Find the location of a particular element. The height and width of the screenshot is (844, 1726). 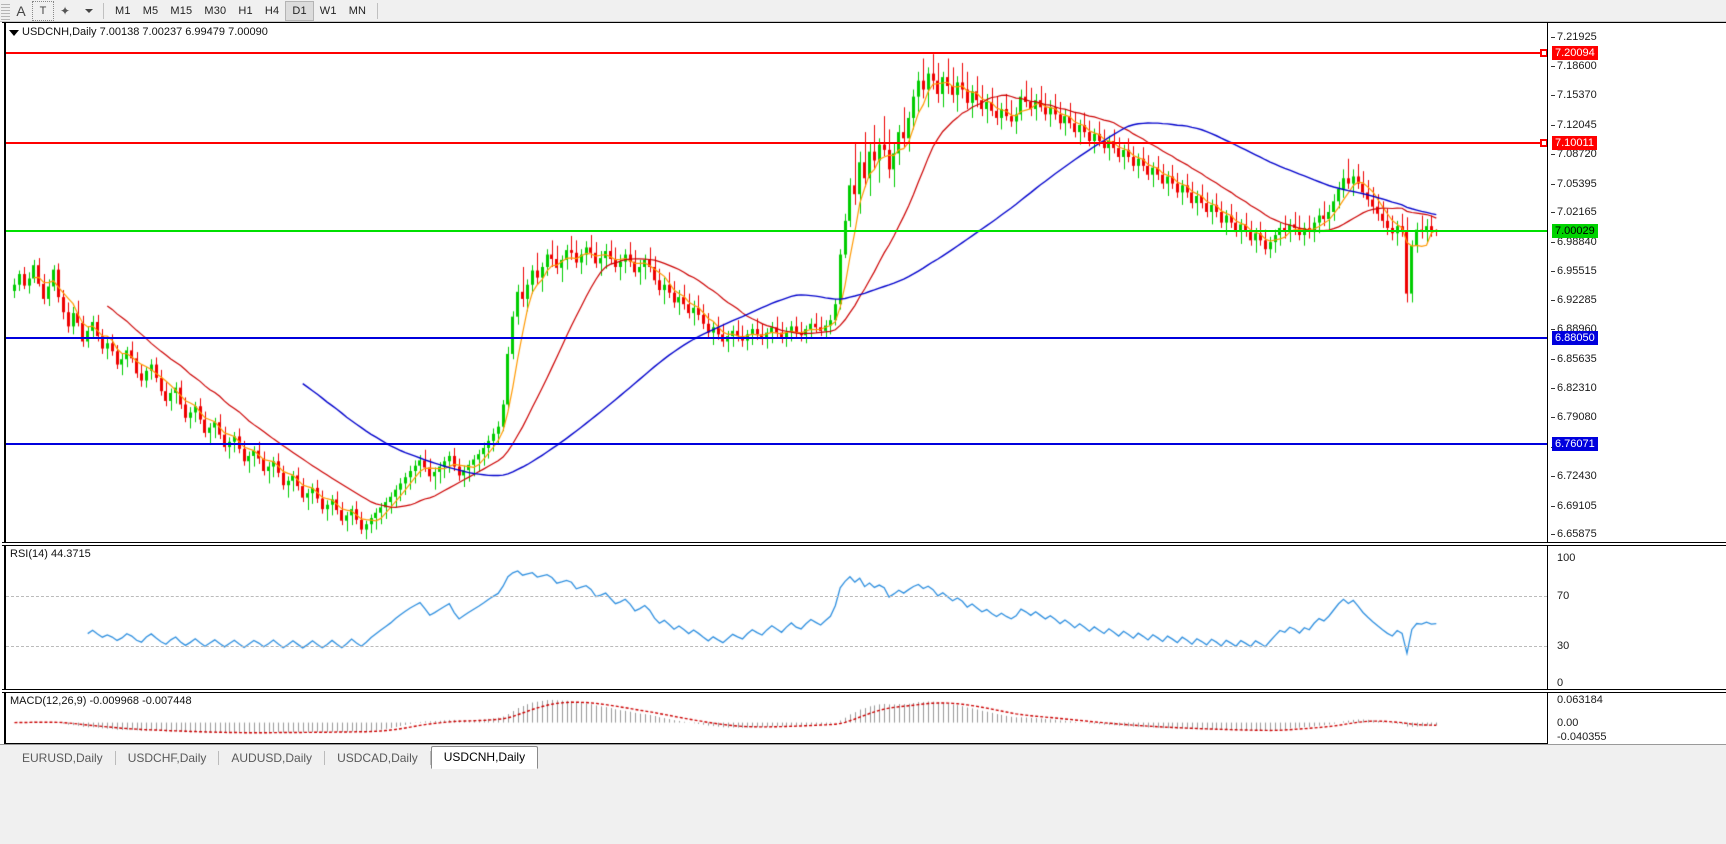

chart-tab-audusd: AUDUSD,Daily is located at coordinates (272, 758).